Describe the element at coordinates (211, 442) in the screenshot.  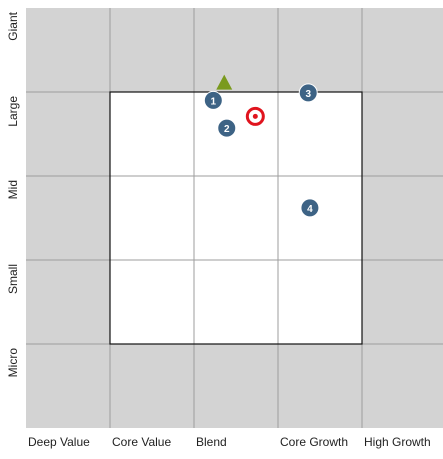
I see `x-tick-label: Blend` at that location.